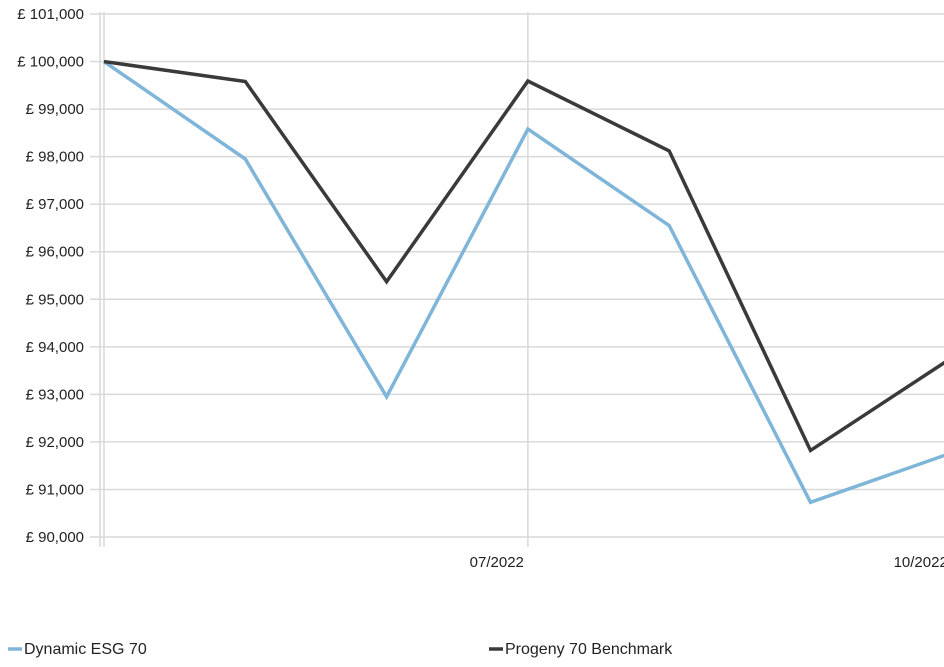 This screenshot has width=944, height=667. Describe the element at coordinates (55, 204) in the screenshot. I see `y-tick-label: £ 97,000` at that location.